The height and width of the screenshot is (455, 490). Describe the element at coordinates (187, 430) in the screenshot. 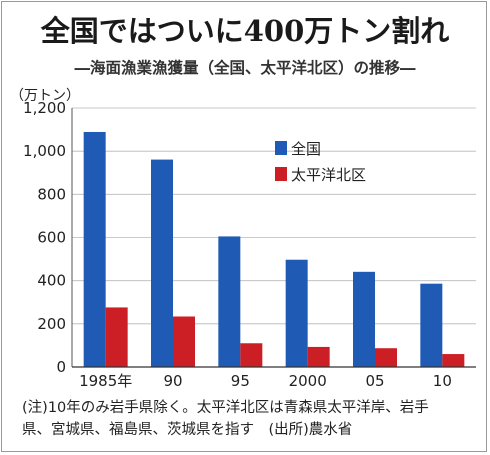

I see `footnote-line-2: 県、宮城県、福島県、茨城県を指す (出所)農水省` at that location.